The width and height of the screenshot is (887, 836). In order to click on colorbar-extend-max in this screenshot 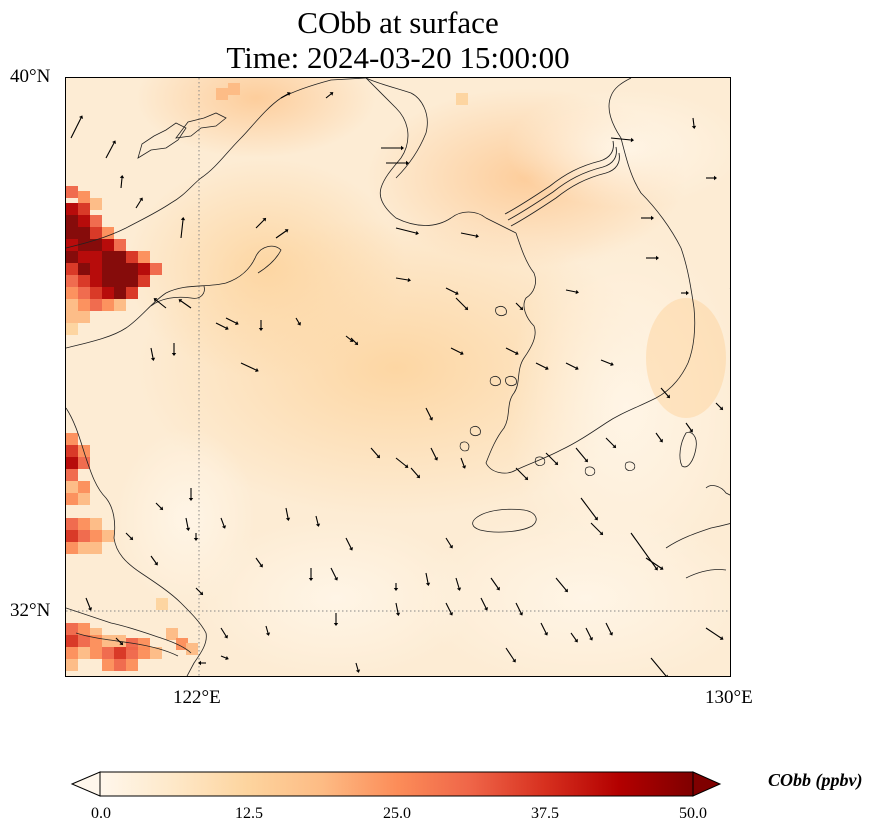, I will do `click(707, 784)`.